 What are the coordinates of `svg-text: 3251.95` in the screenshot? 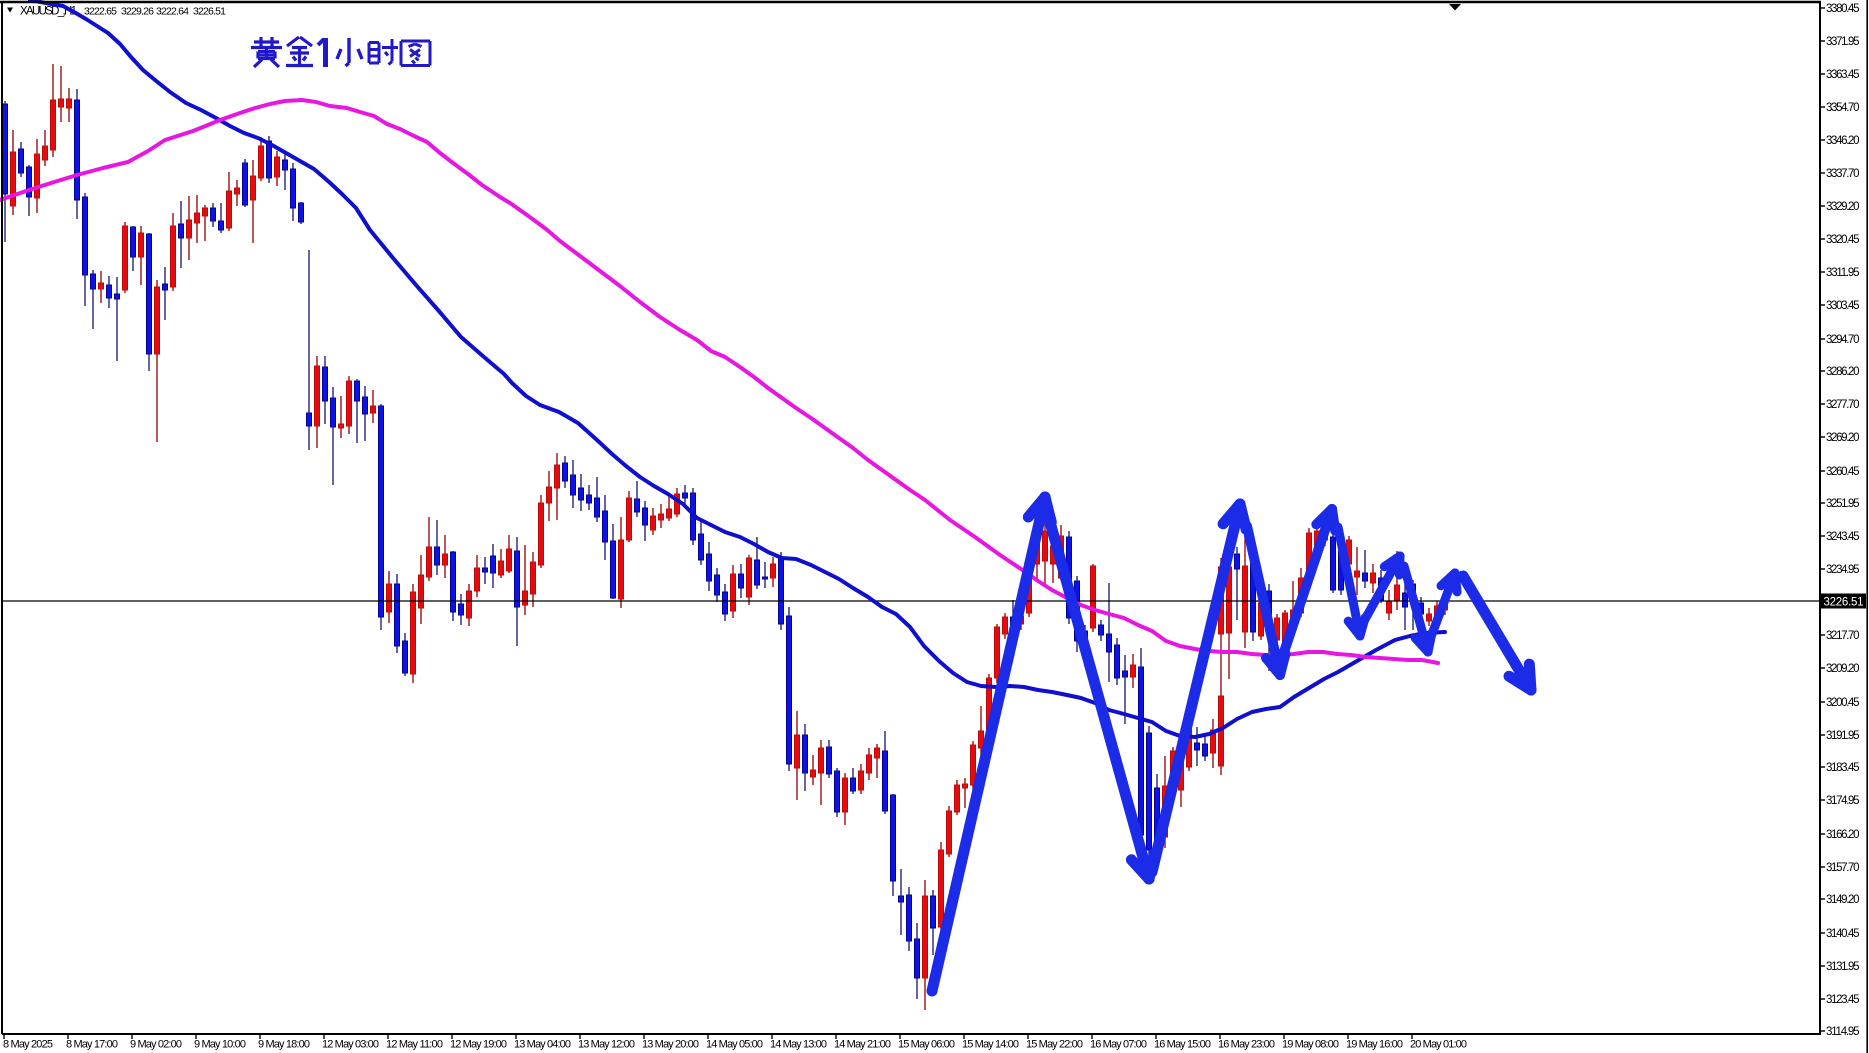 It's located at (1843, 504).